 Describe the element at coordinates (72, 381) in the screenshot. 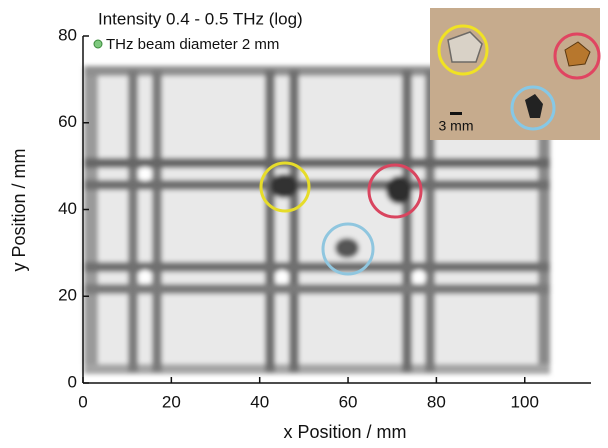

I see `y-tick-label: 0` at that location.